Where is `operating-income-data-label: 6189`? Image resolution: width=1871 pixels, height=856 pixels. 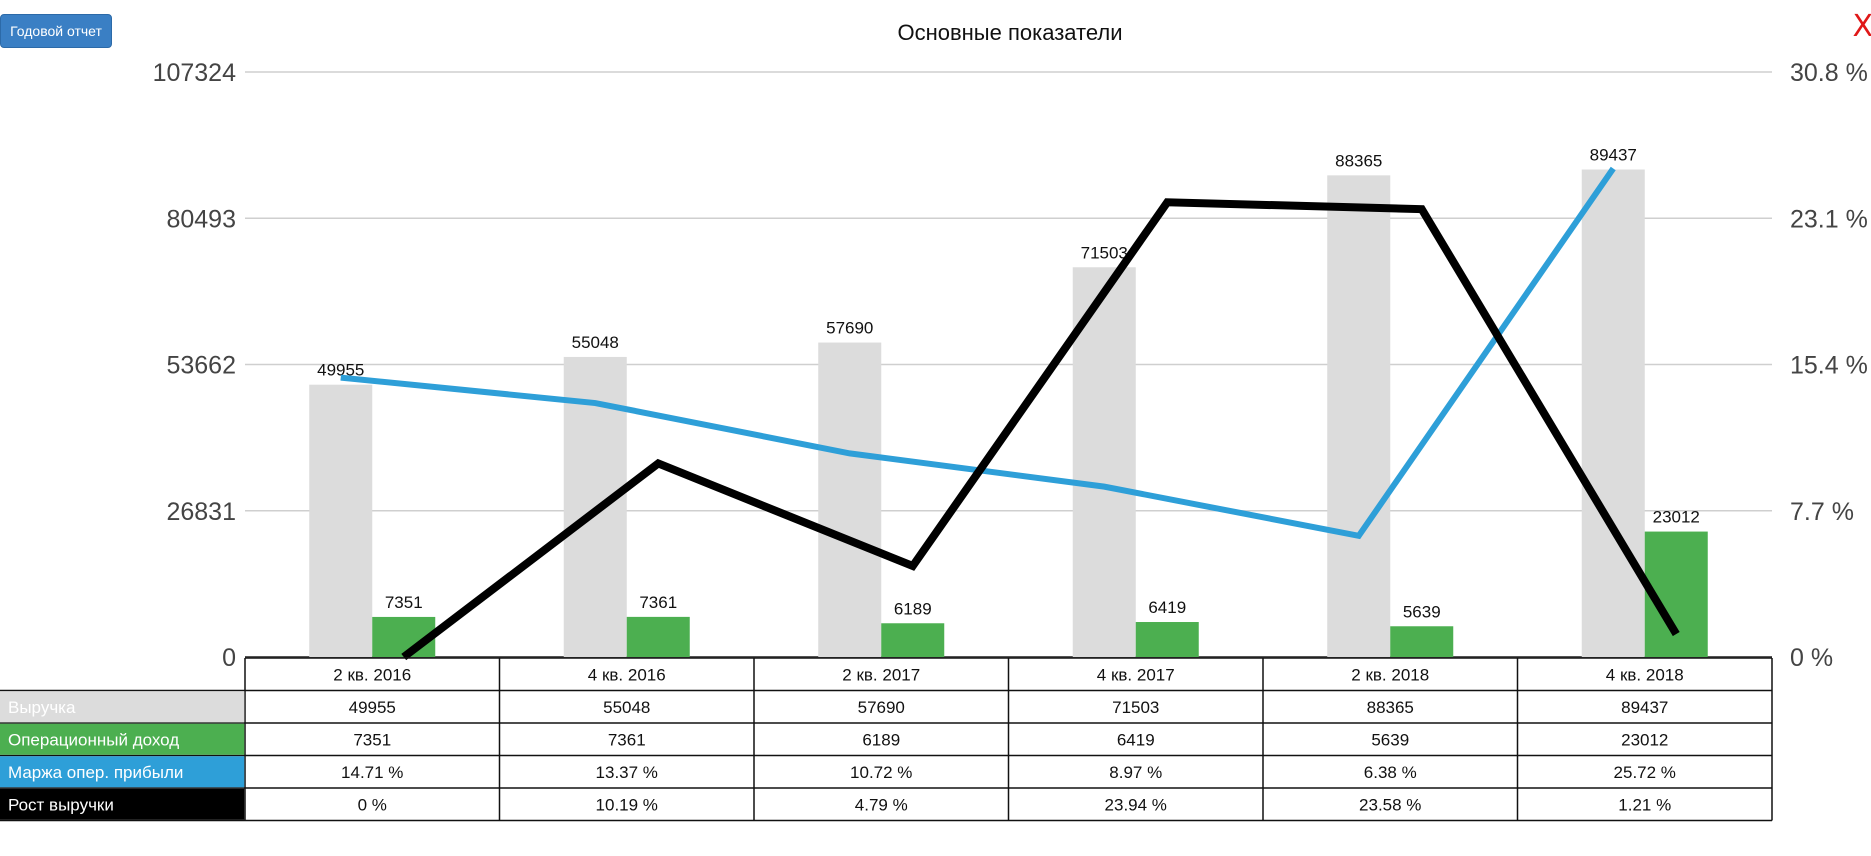
operating-income-data-label: 6189 is located at coordinates (913, 608).